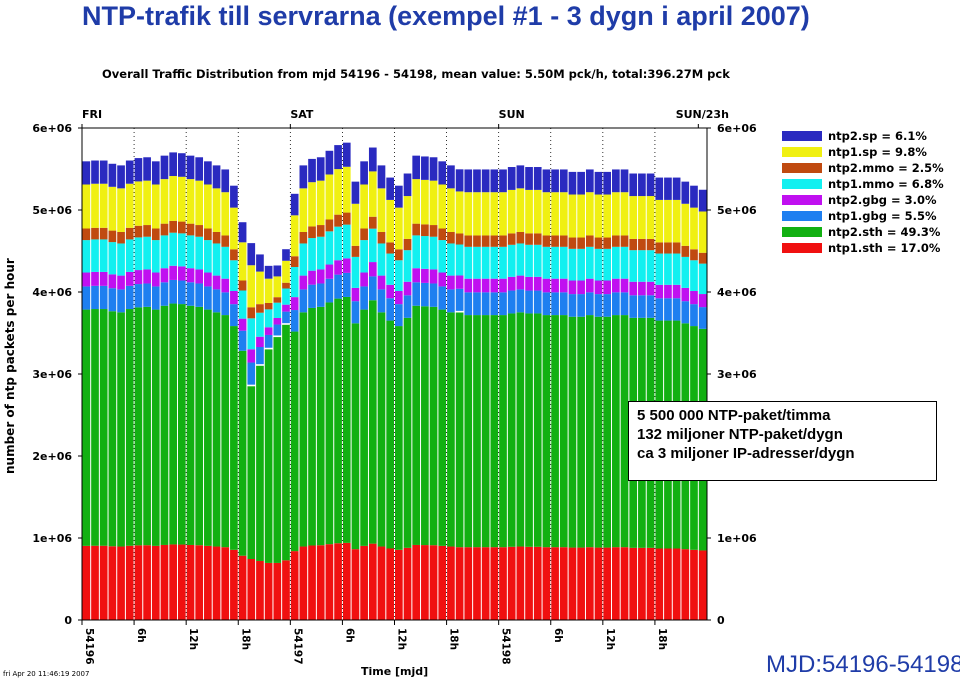  What do you see at coordinates (737, 128) in the screenshot?
I see `y-tick-label-right: 6e+06` at bounding box center [737, 128].